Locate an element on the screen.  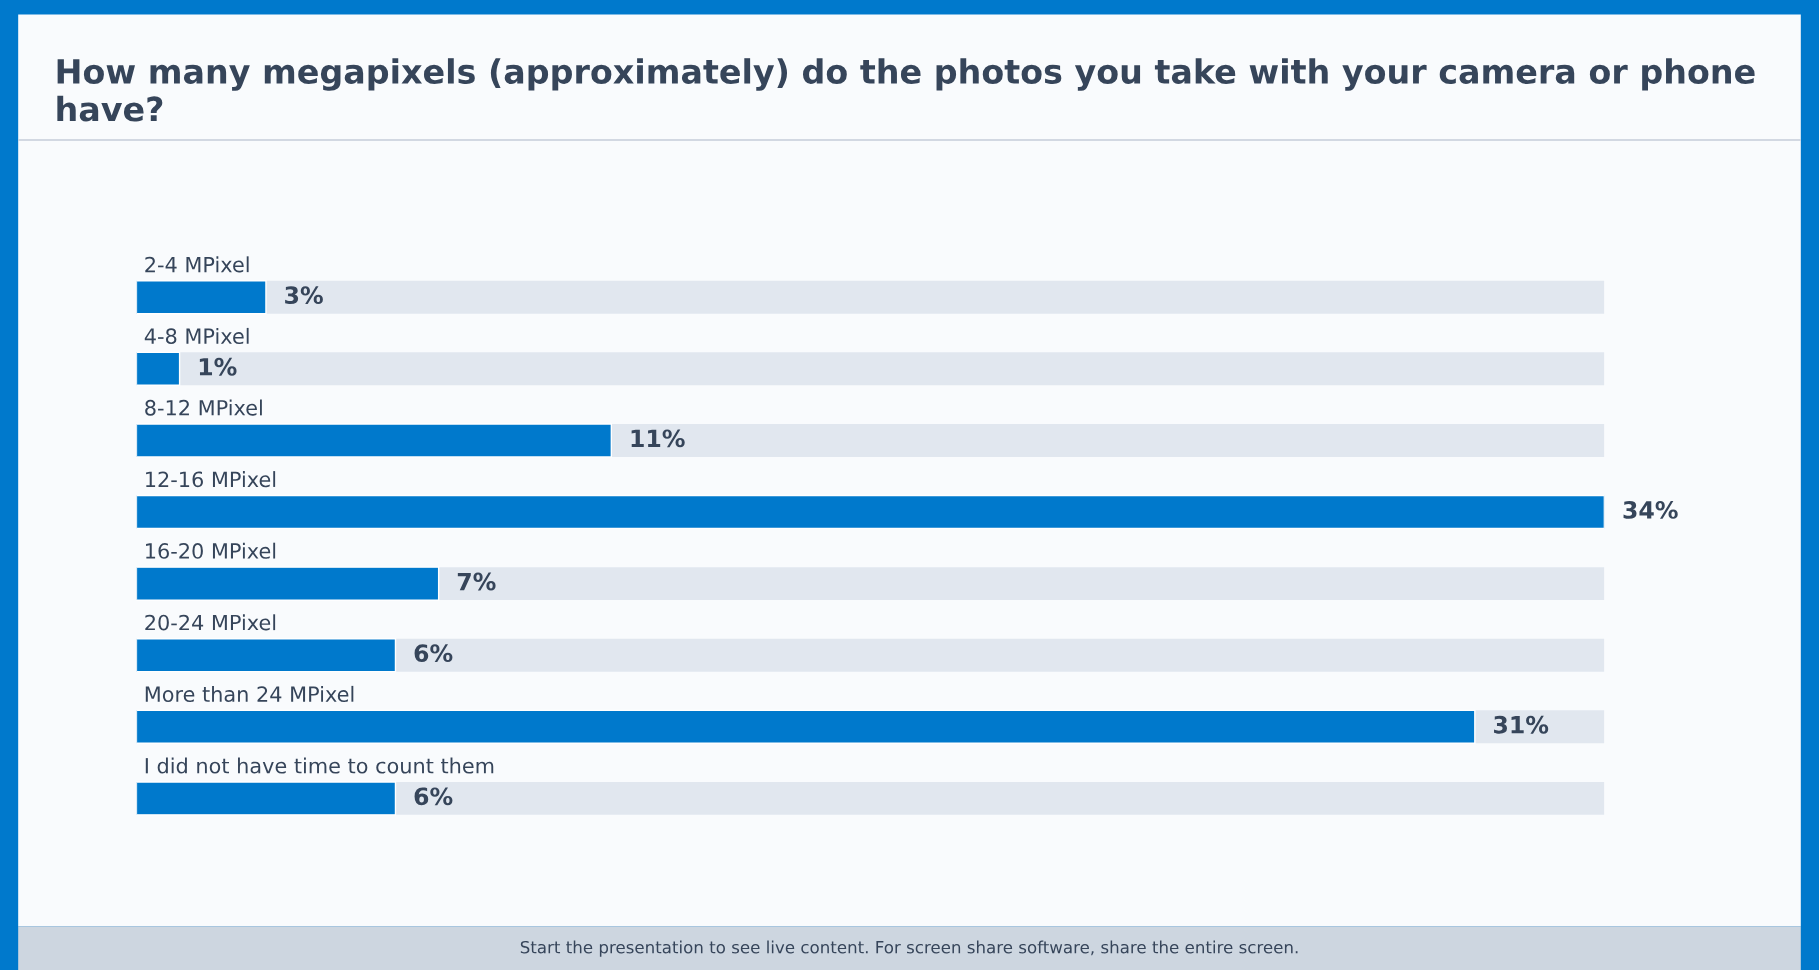
y-tick-label: 4-8 MPixel is located at coordinates (196, 336).